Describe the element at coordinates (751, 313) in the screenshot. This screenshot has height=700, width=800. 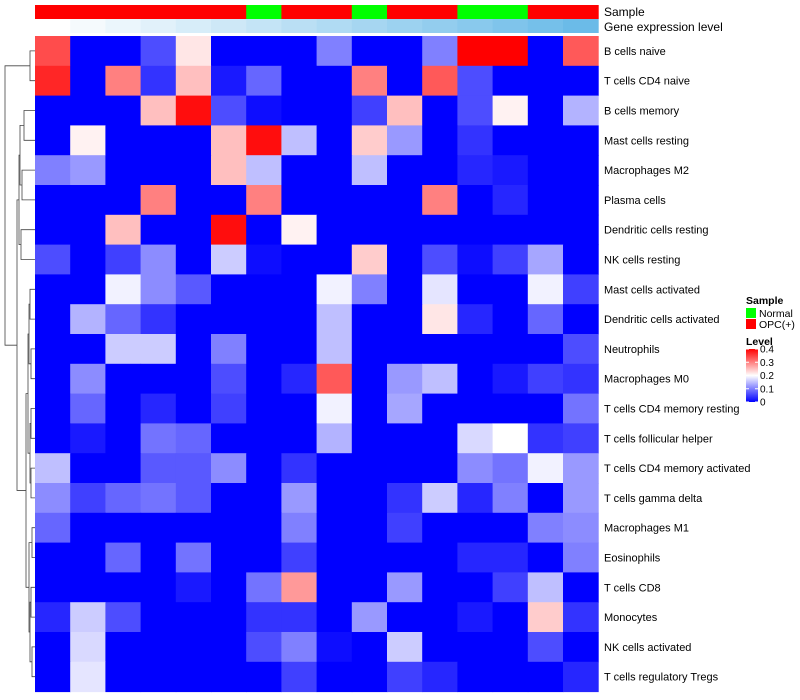
I see `legend-swatch-normal` at that location.